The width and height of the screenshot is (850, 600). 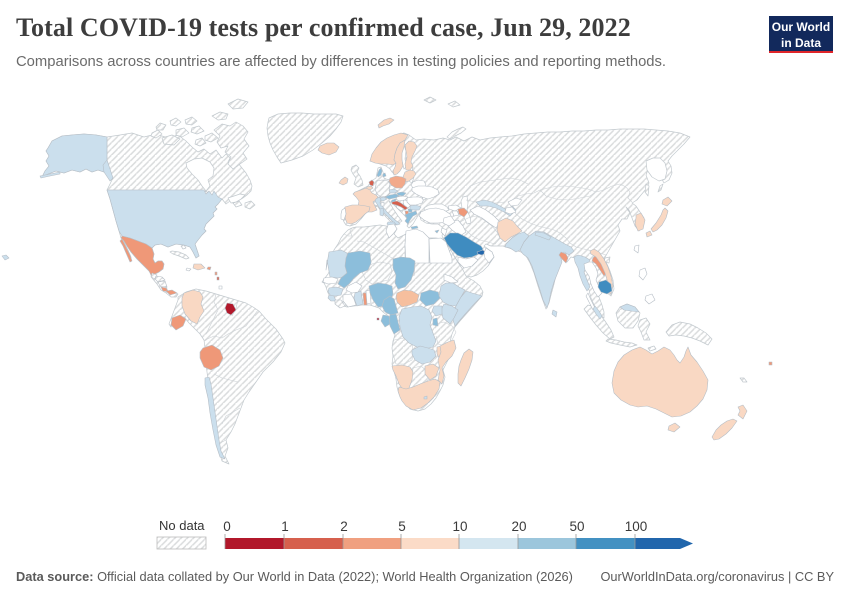 I want to click on svg-text: 2, so click(x=344, y=526).